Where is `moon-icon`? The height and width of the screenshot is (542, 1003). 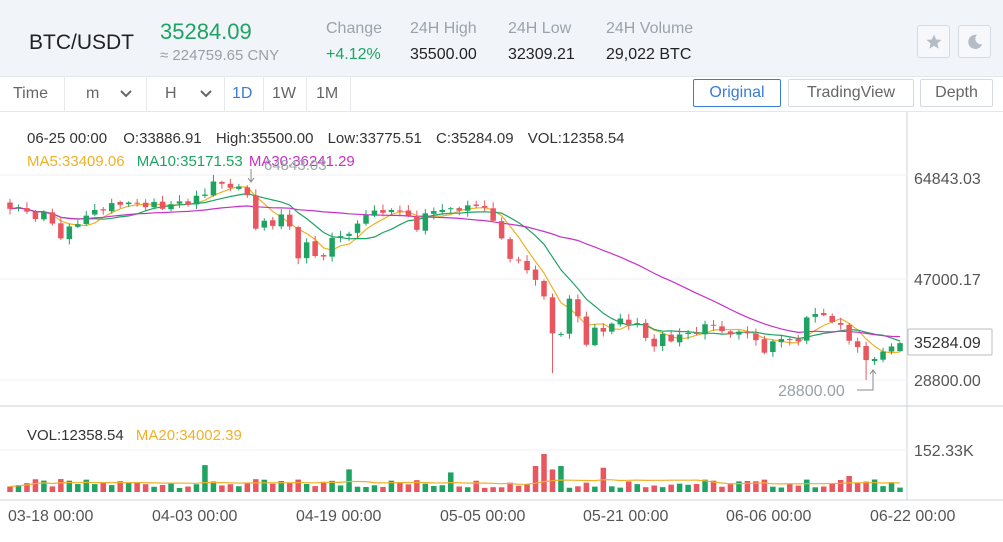
moon-icon is located at coordinates (975, 41).